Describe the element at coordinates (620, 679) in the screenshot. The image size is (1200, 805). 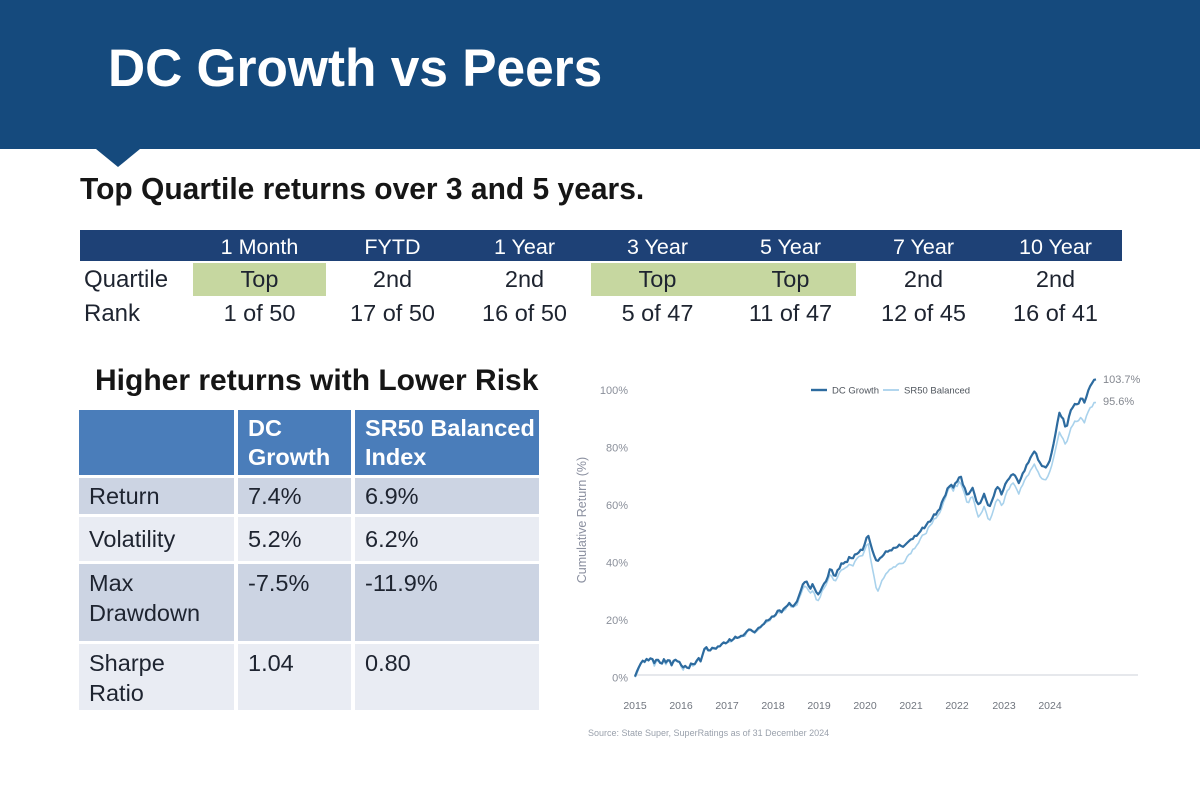
I see `svg-text: 0%` at that location.